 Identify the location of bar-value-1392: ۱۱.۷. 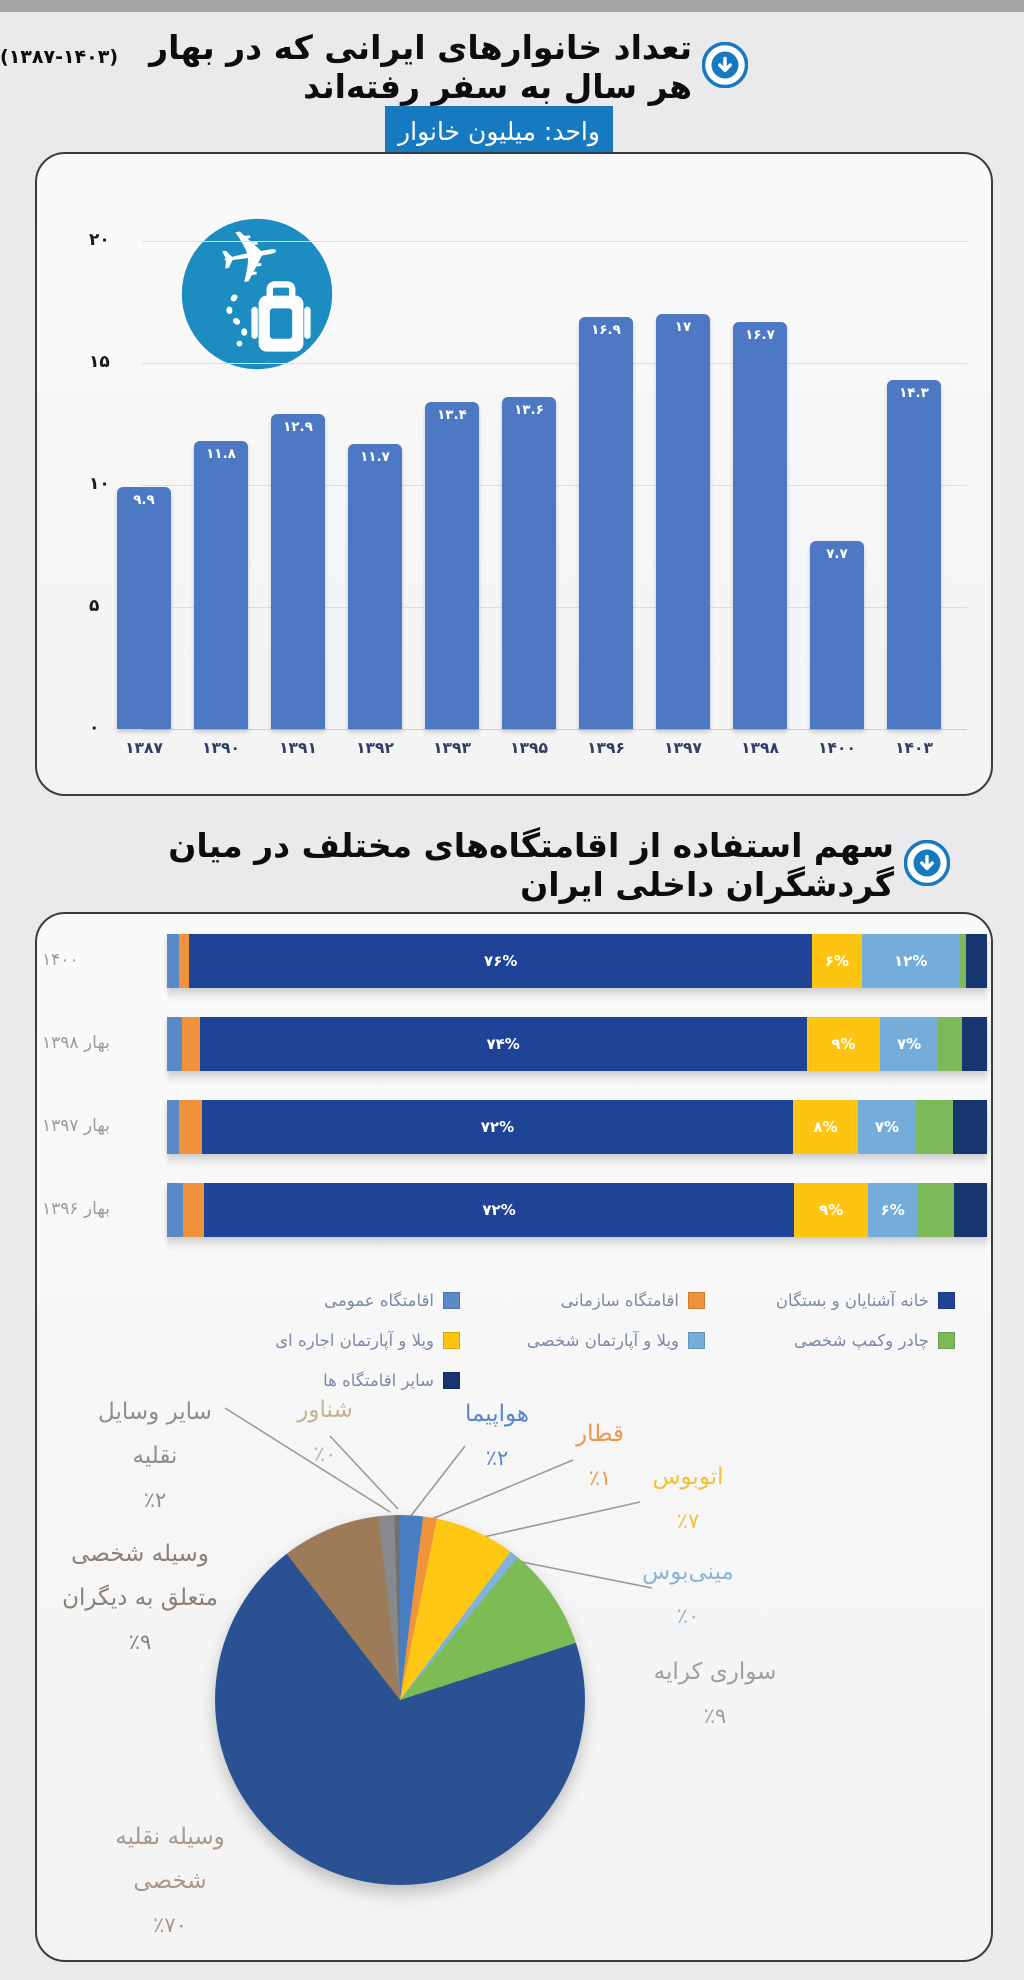
(375, 456).